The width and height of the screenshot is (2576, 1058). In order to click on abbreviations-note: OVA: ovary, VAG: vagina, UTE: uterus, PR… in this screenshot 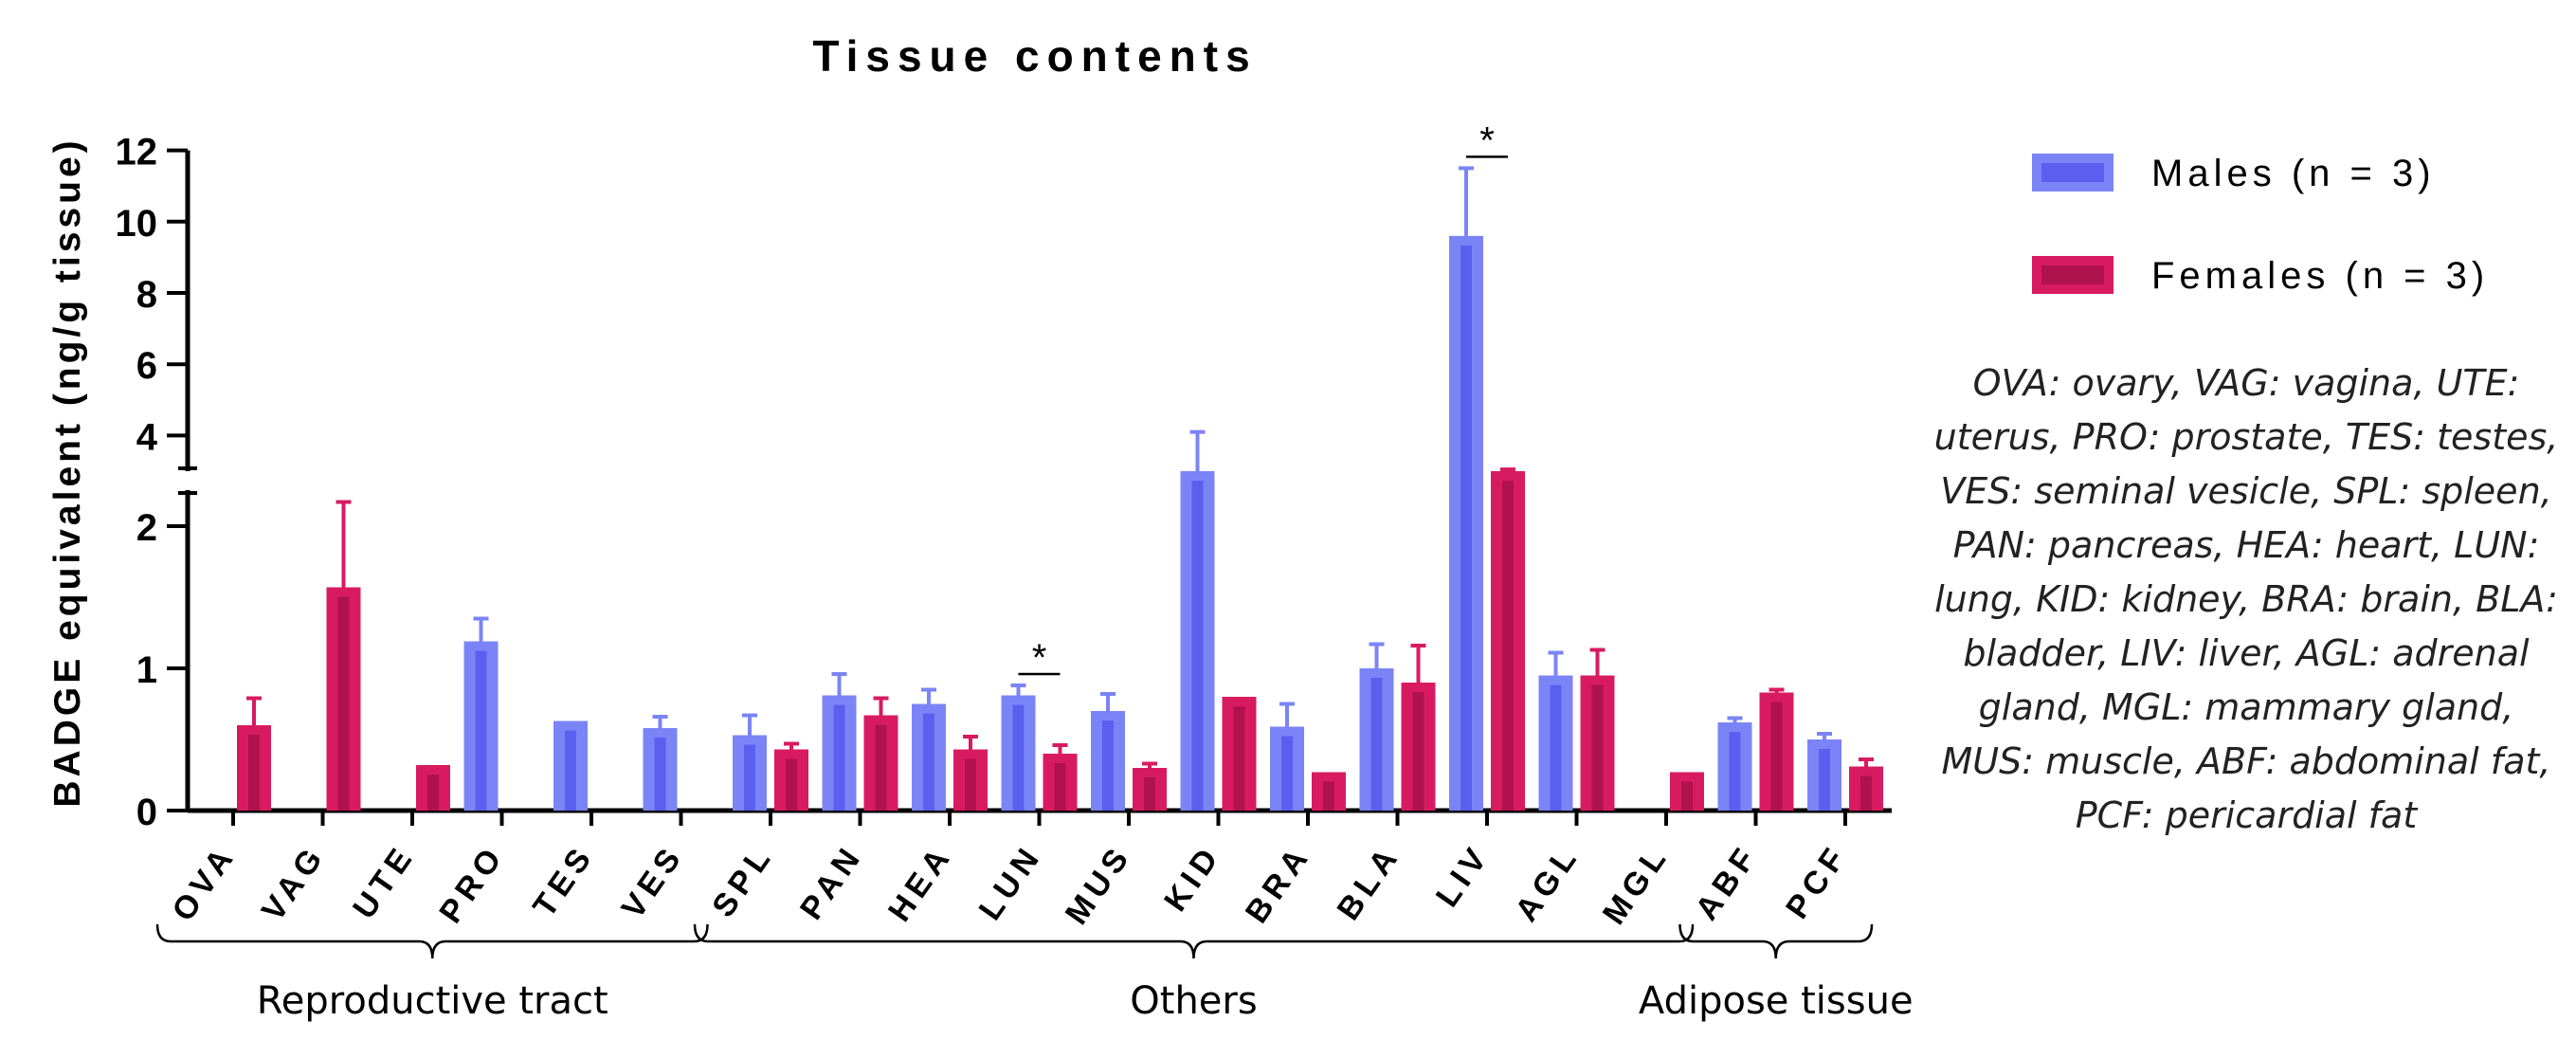, I will do `click(2246, 599)`.